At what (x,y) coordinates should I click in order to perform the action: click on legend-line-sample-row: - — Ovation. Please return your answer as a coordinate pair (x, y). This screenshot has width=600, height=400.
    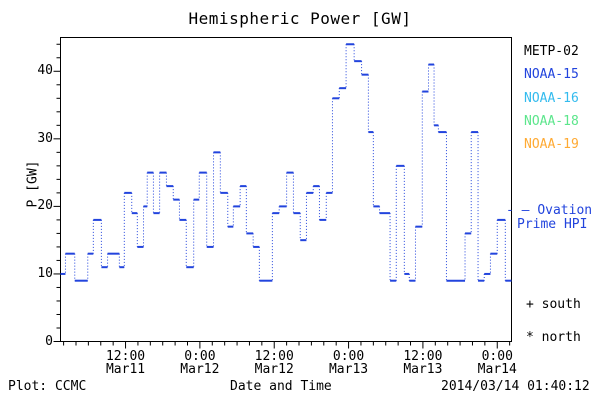
    Looking at the image, I should click on (549, 211).